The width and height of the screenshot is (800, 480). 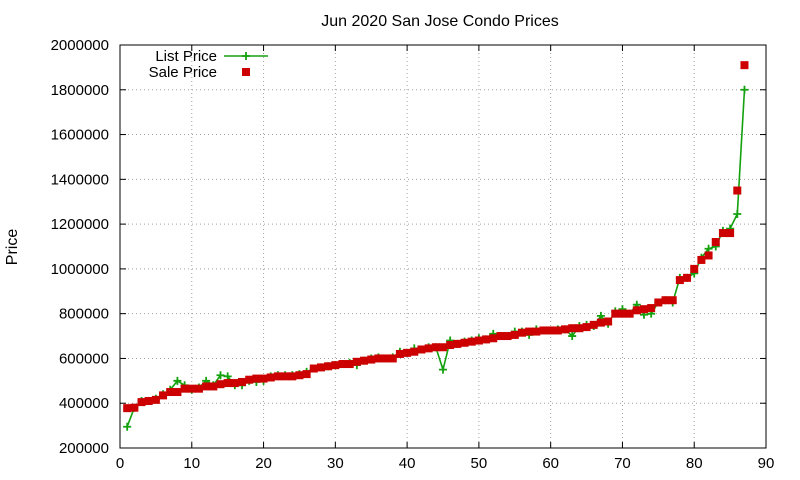 I want to click on y-tick-label: 1000000, so click(x=80, y=269).